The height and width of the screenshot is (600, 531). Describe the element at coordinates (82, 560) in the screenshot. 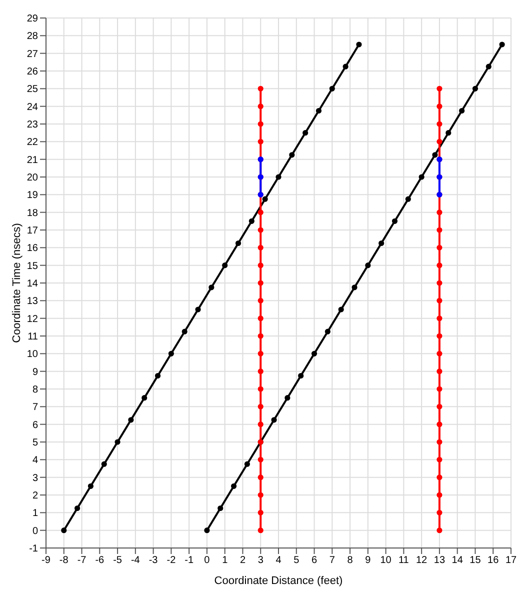

I see `x-tick-label: -7` at that location.